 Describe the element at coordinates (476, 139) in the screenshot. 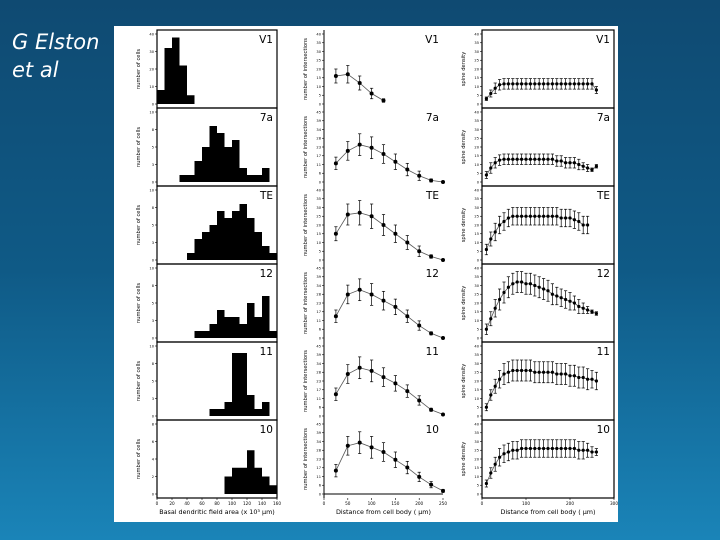

I see `spine-density-7a-ytick-label: 25` at that location.